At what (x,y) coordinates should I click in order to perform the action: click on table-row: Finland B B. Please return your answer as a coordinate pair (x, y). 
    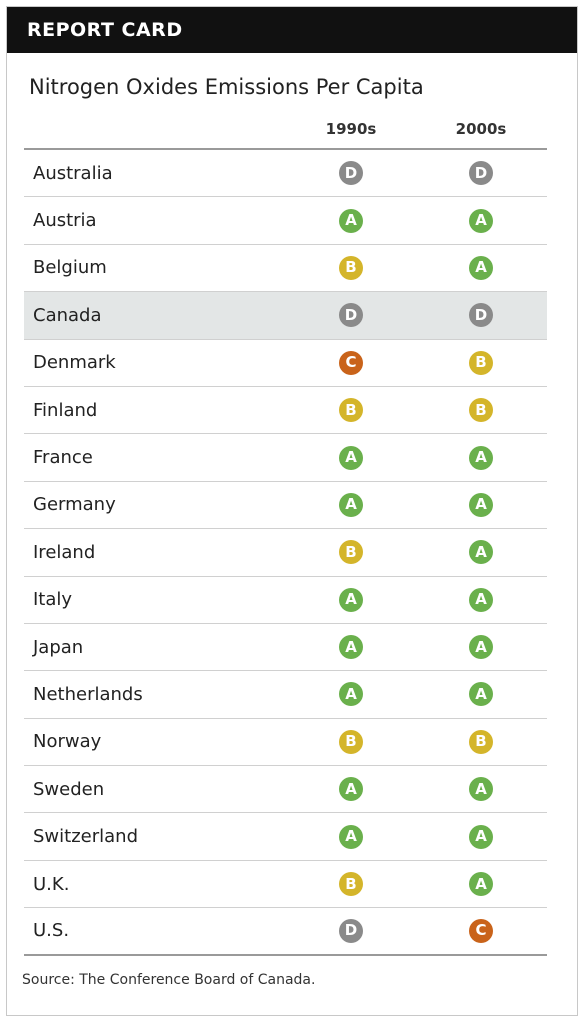
    Looking at the image, I should click on (285, 411).